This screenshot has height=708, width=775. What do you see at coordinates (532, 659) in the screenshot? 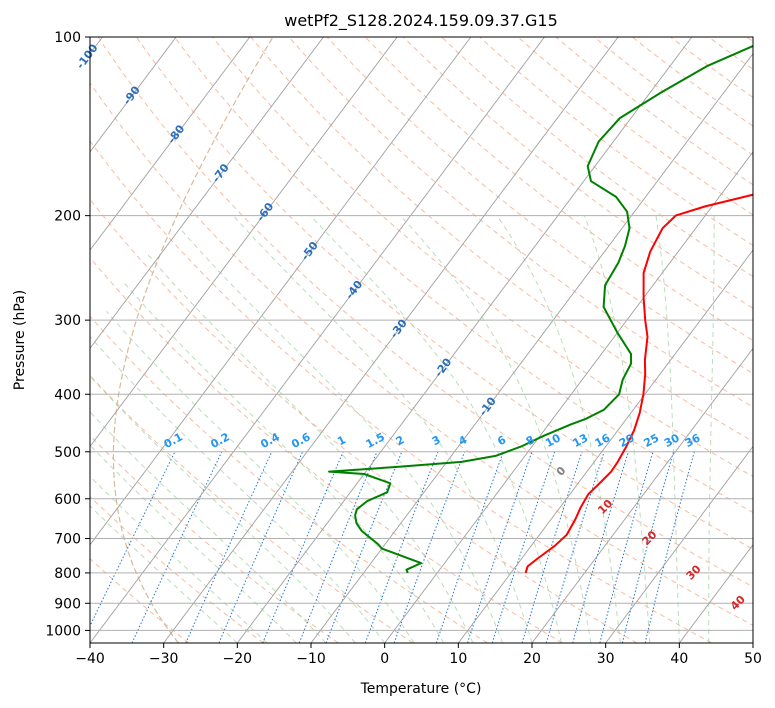
I see `x-tick-label: 20` at bounding box center [532, 659].